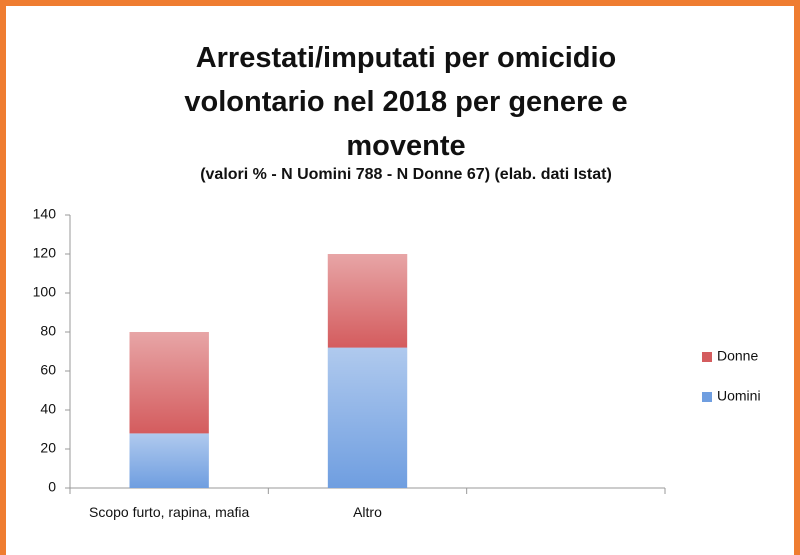 The width and height of the screenshot is (800, 555). Describe the element at coordinates (48, 370) in the screenshot. I see `y-tick-label: 60` at that location.